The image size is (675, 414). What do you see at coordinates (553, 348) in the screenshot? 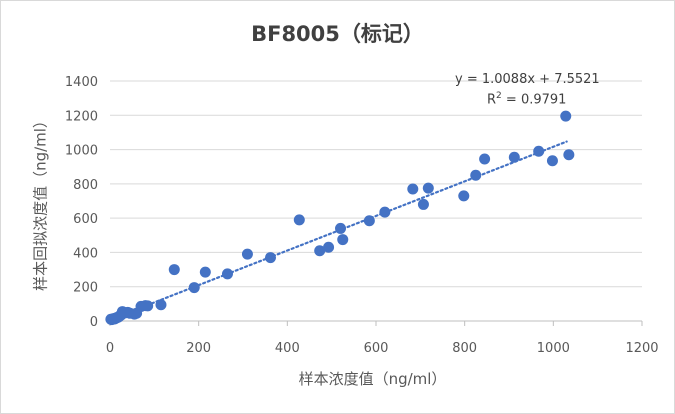
I see `x-tick-label: 1000` at bounding box center [553, 348].